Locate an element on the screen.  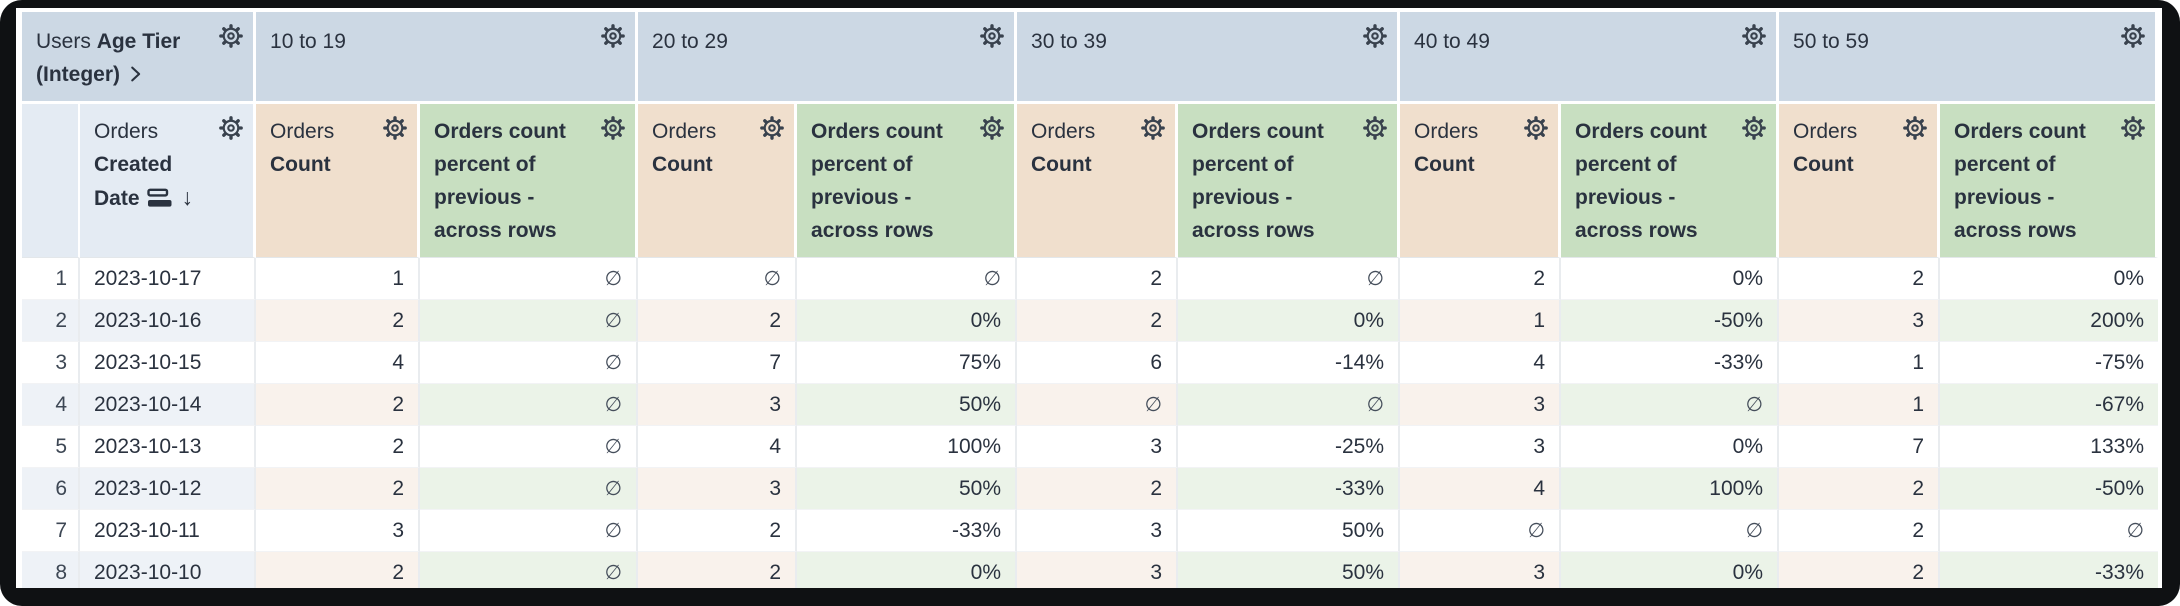
date-cell: 2023-10-10 is located at coordinates (168, 570).